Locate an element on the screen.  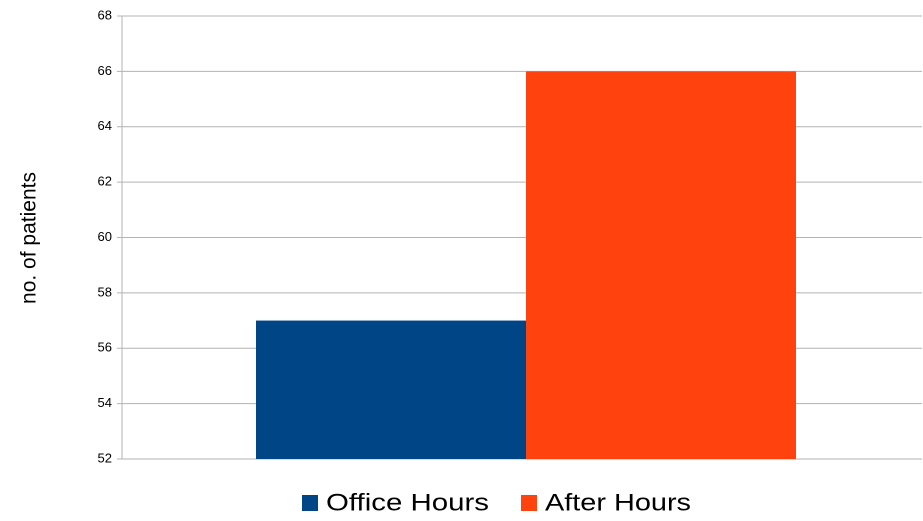
y-tick-label: 52 is located at coordinates (105, 457).